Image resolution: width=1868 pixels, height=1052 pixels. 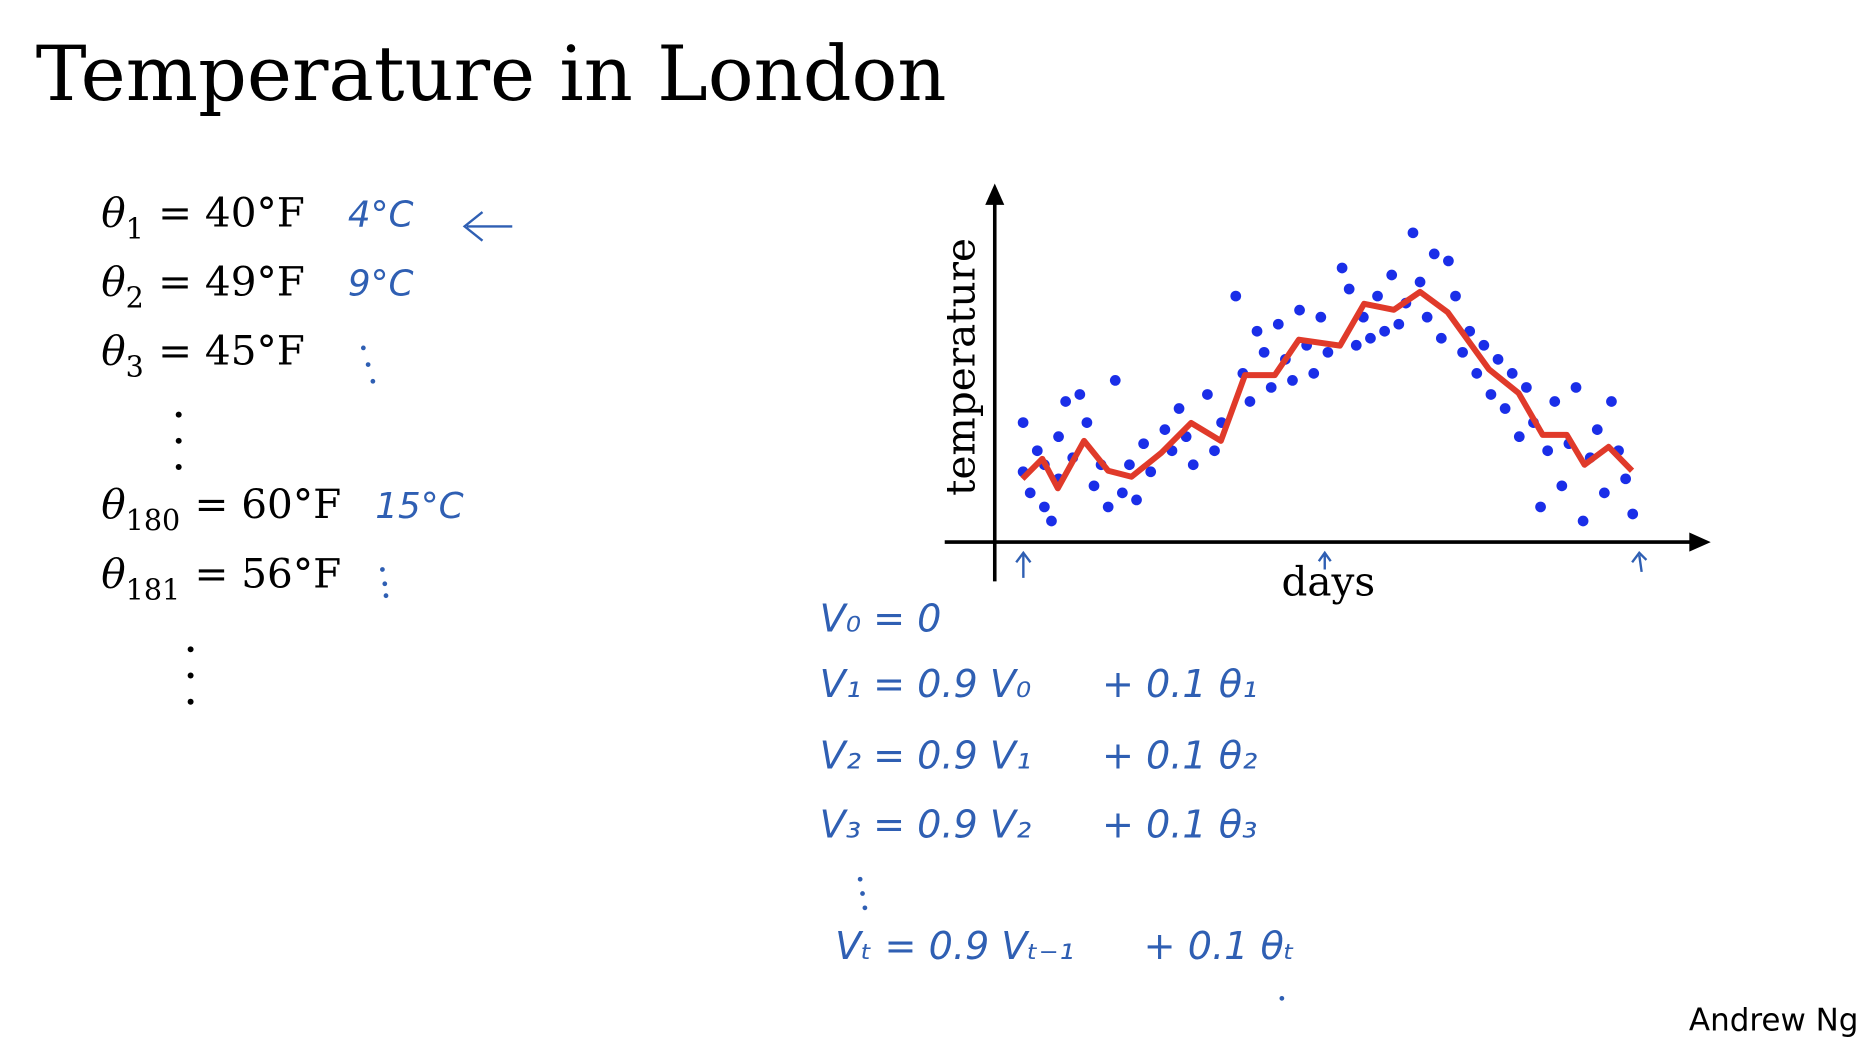 What do you see at coordinates (231, 281) in the screenshot?
I see `eq-value: = 49°F` at bounding box center [231, 281].